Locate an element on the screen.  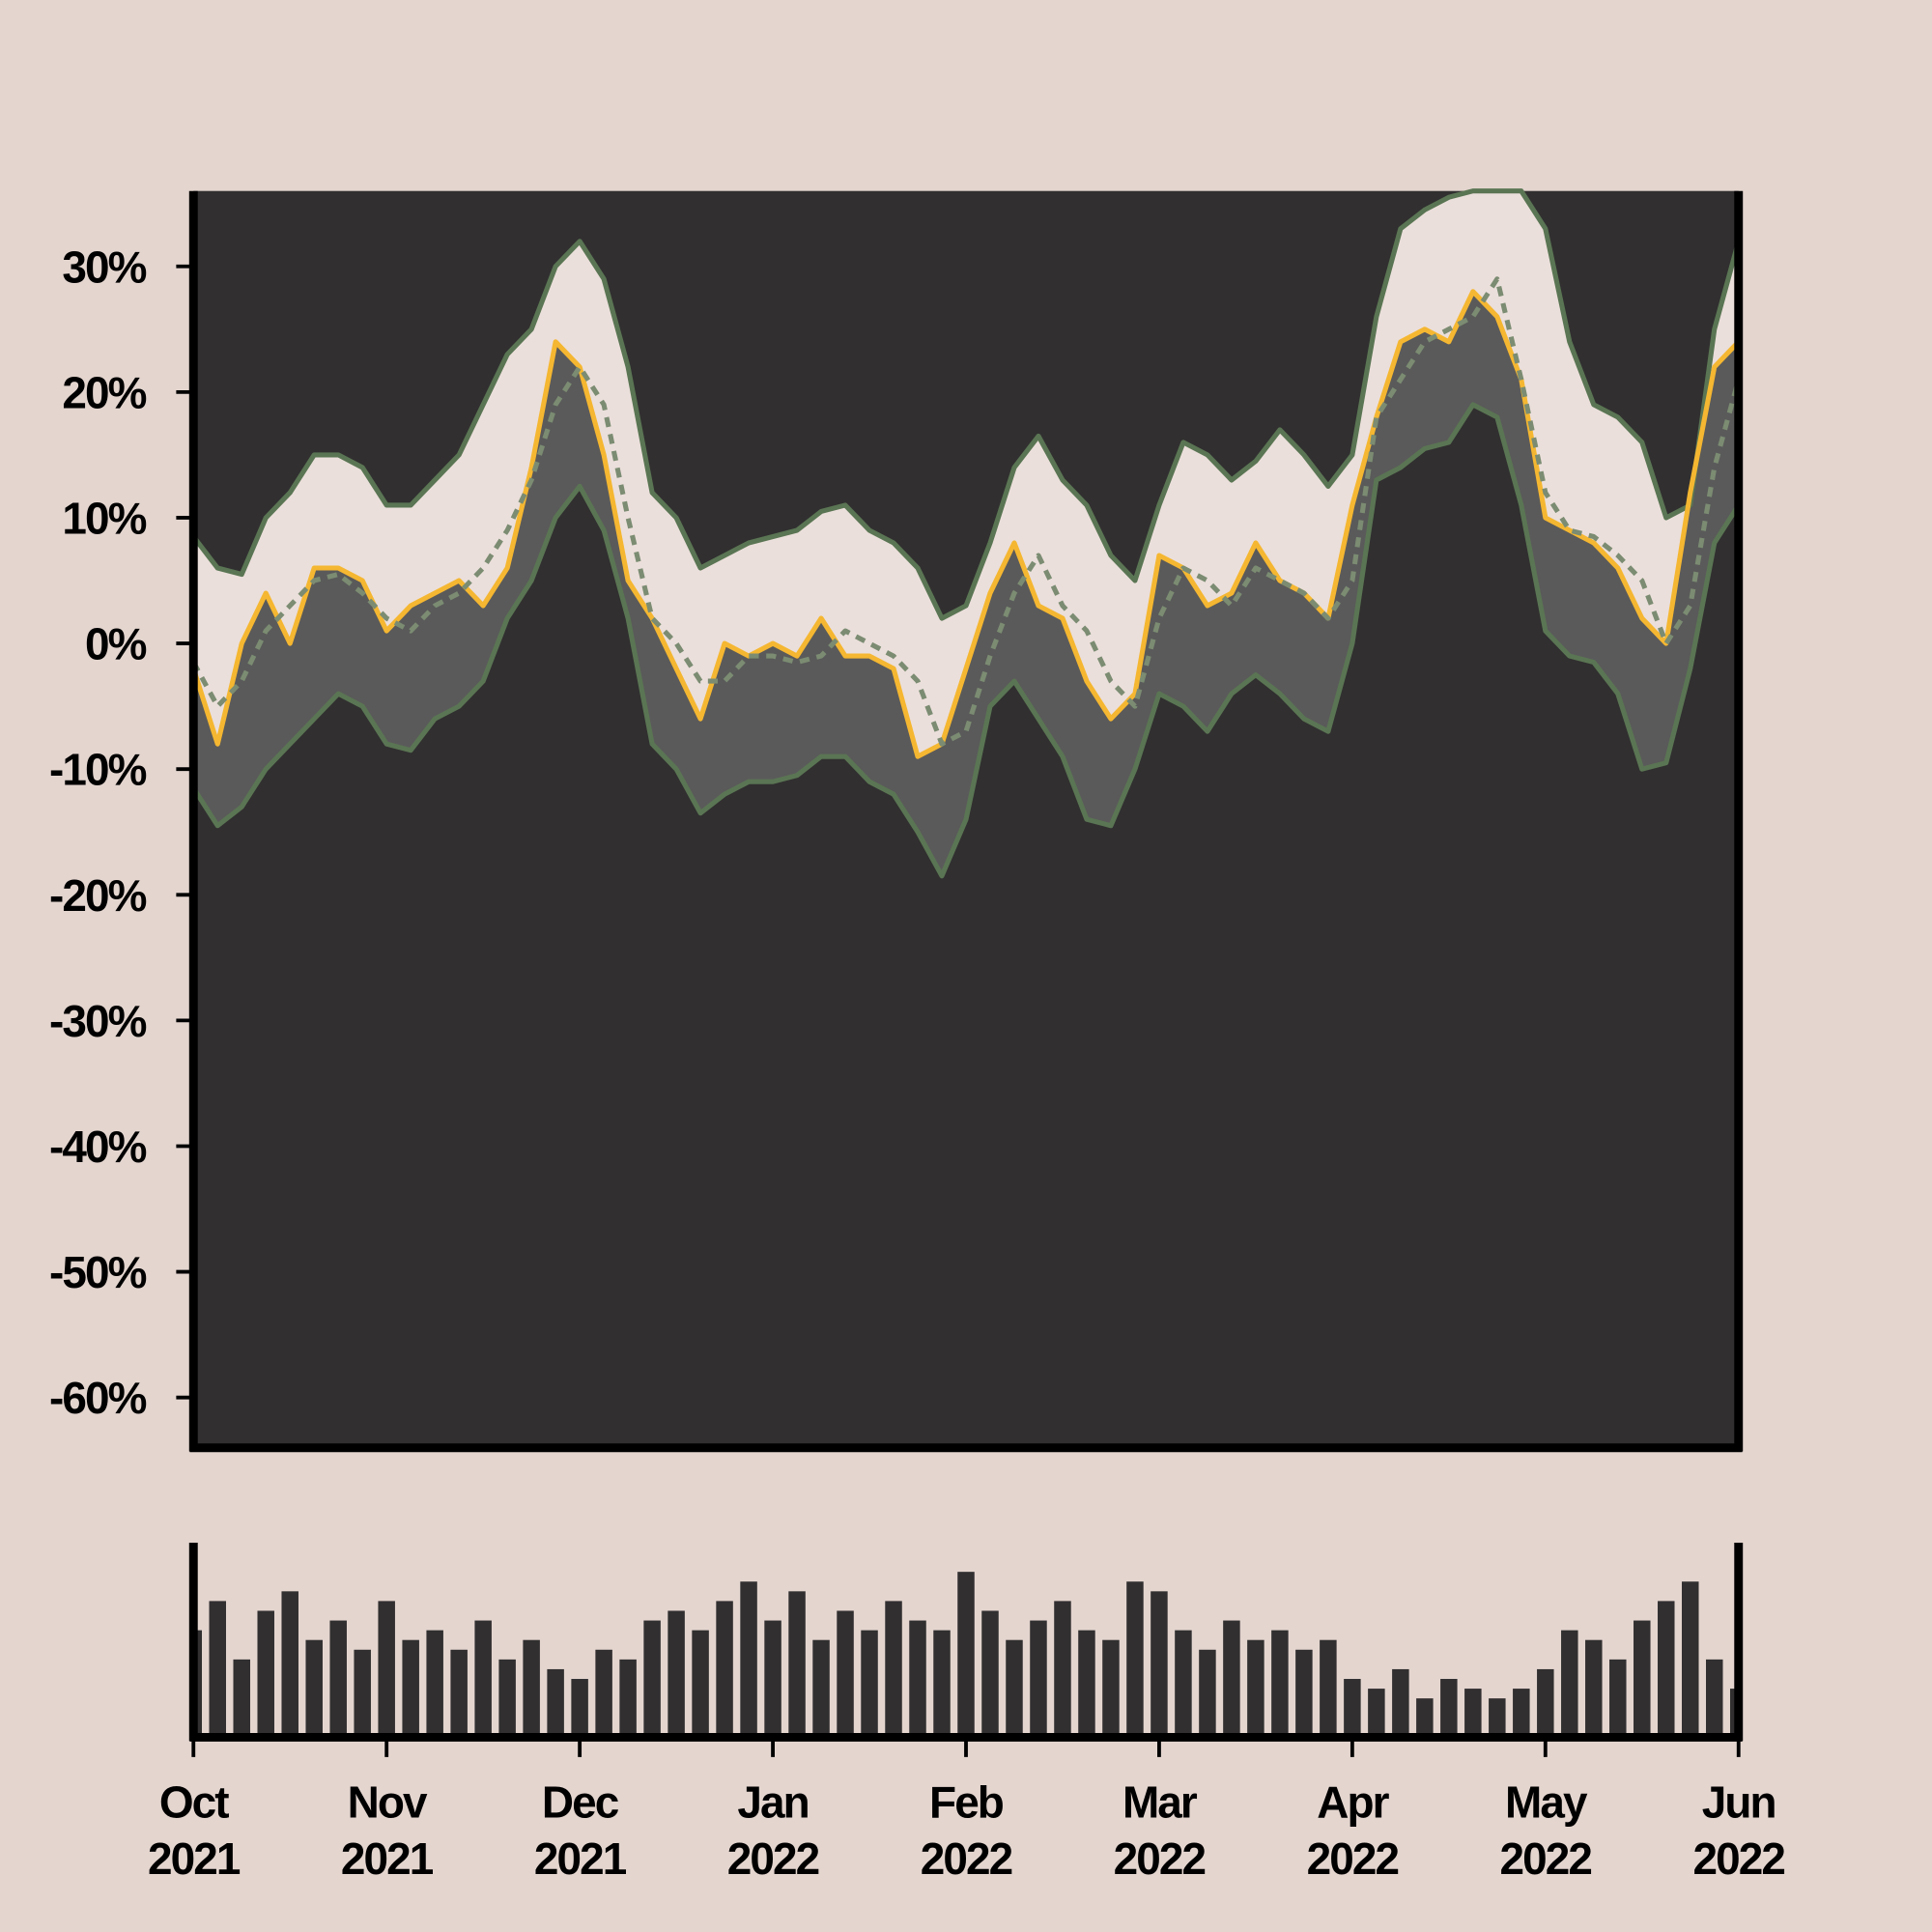
y-tick-label: -20% is located at coordinates (98, 895).